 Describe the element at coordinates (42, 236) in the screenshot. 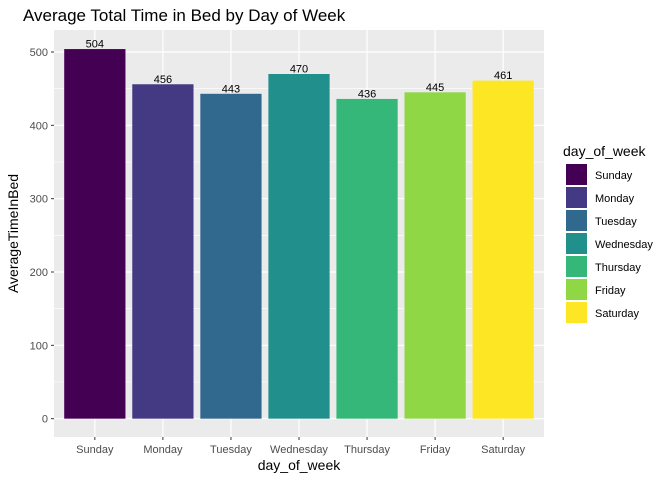

I see `y-axis: 0 100 200 300 400 500` at that location.